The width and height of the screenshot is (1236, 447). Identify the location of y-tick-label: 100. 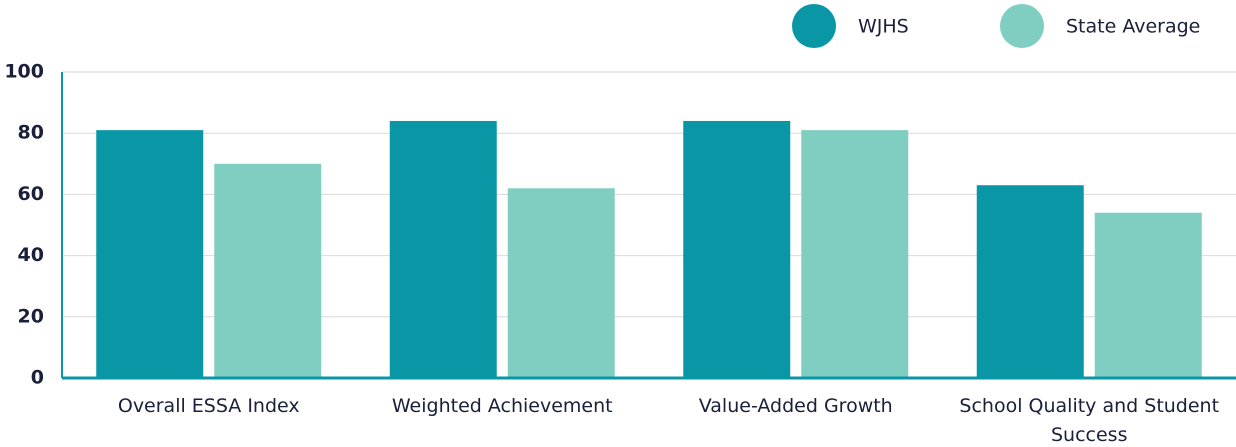
(24, 72).